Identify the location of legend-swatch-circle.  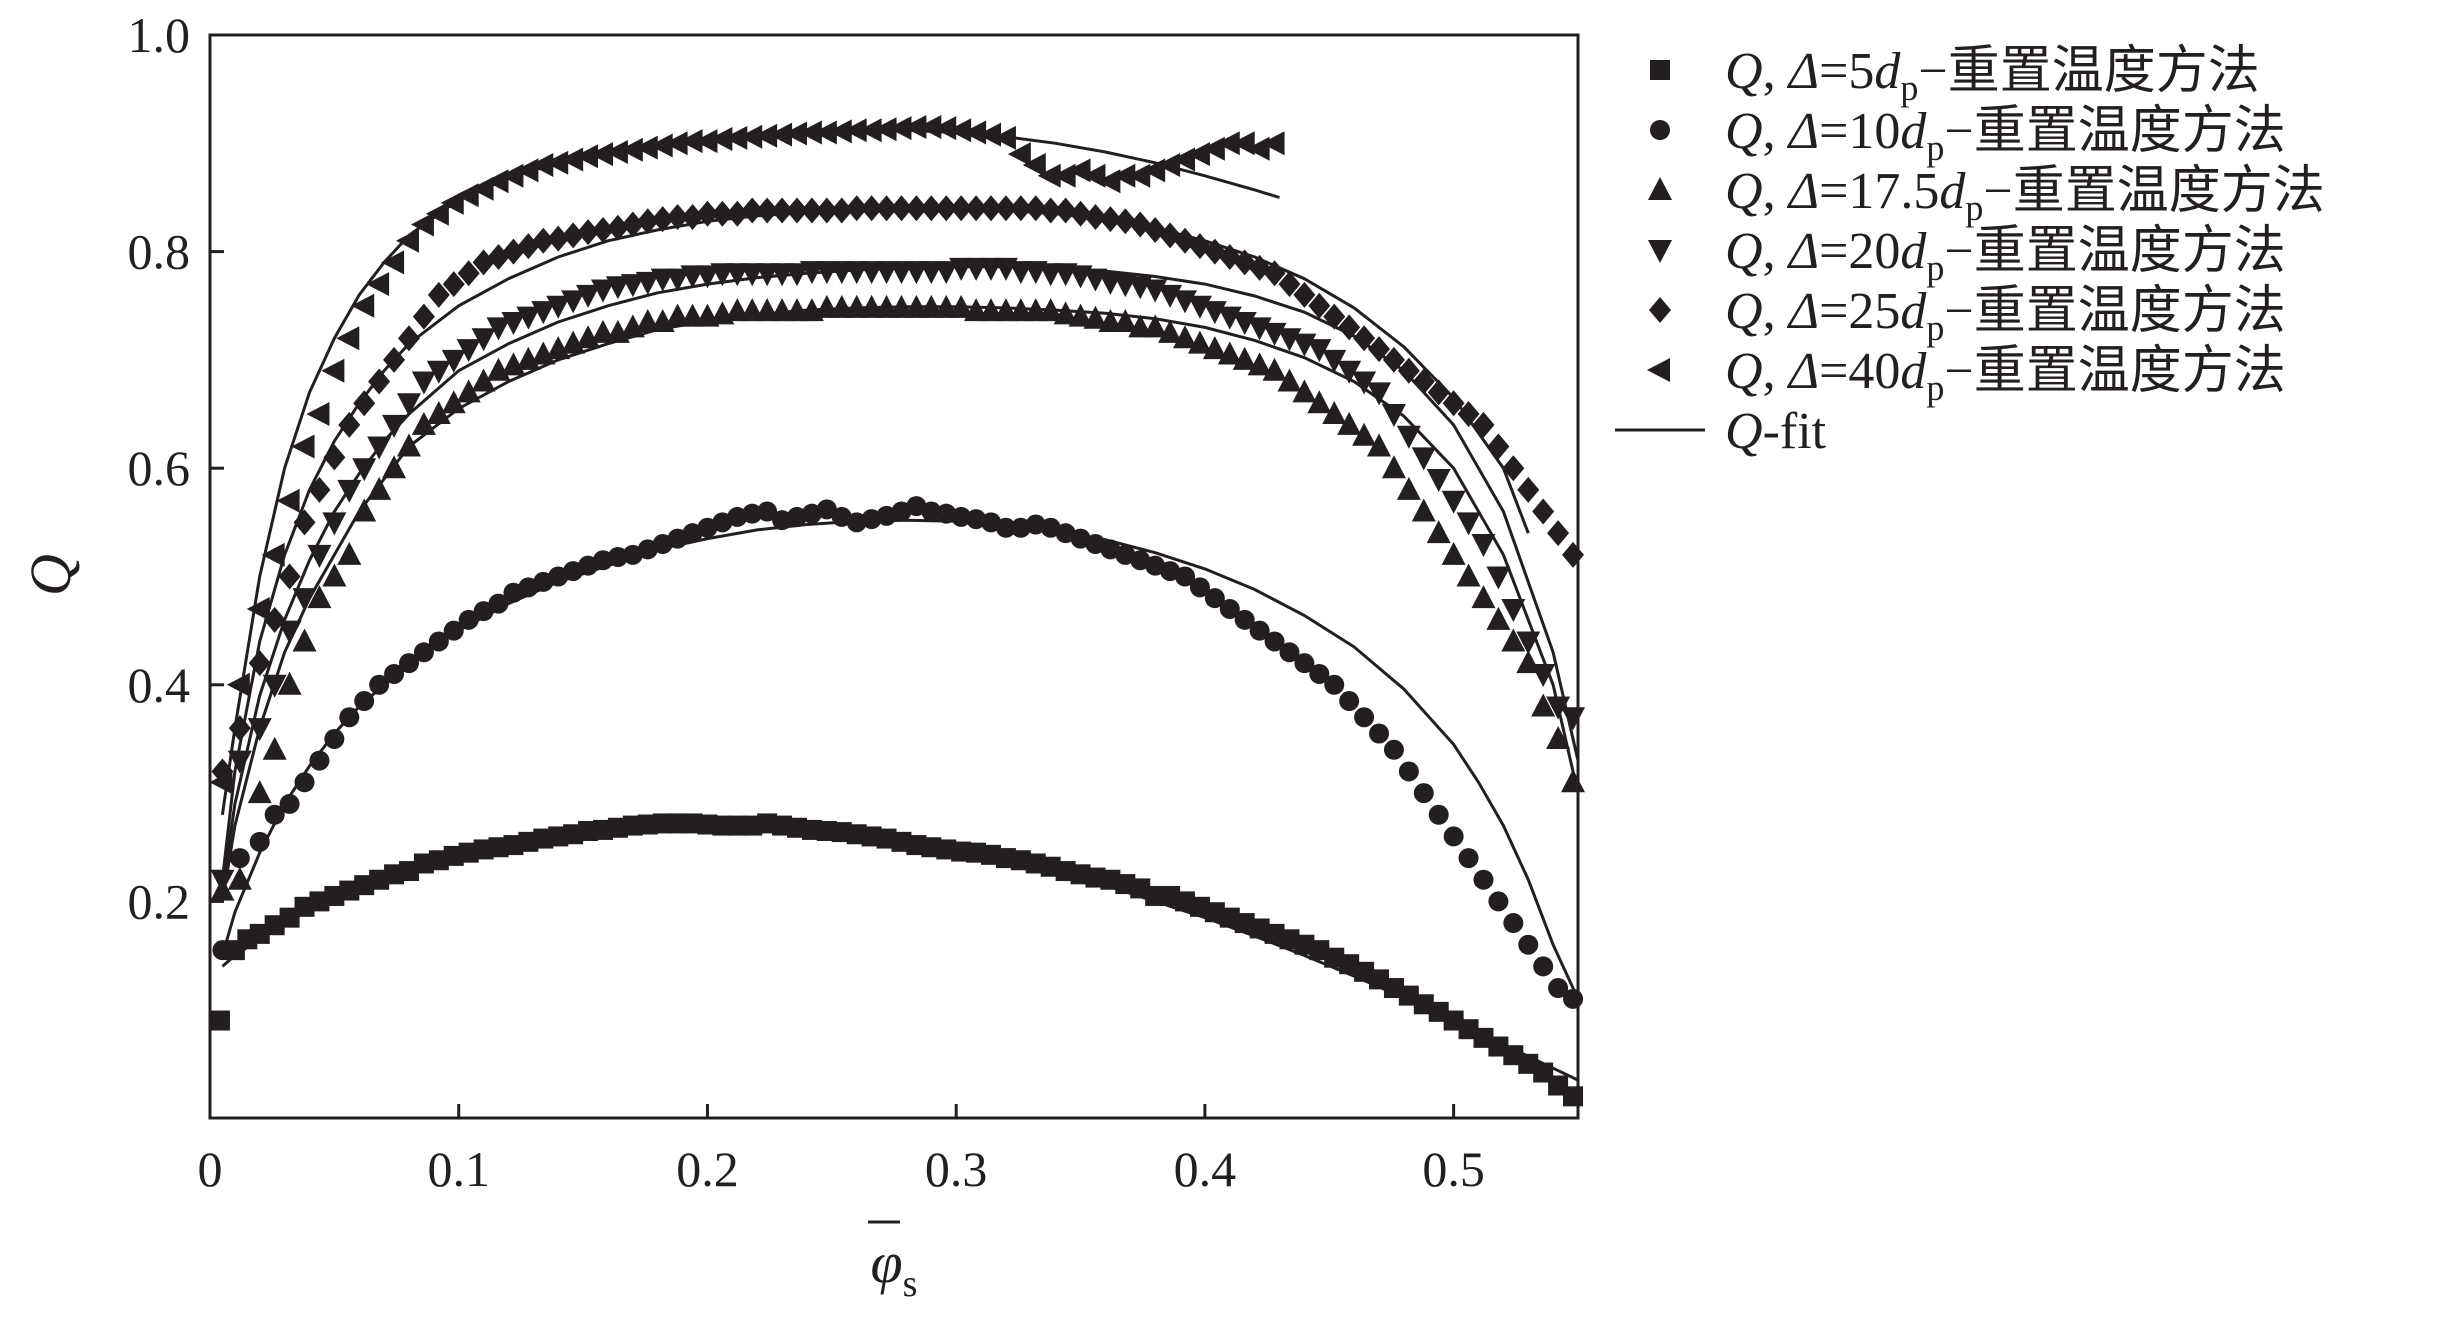
(1660, 130).